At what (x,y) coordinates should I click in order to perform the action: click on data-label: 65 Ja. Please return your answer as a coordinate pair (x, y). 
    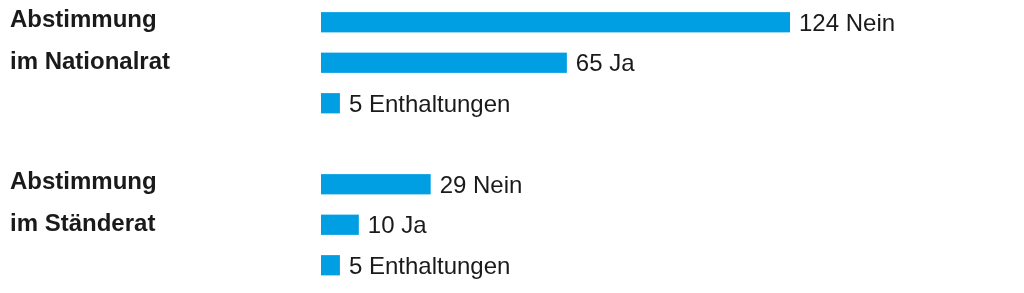
    Looking at the image, I should click on (605, 63).